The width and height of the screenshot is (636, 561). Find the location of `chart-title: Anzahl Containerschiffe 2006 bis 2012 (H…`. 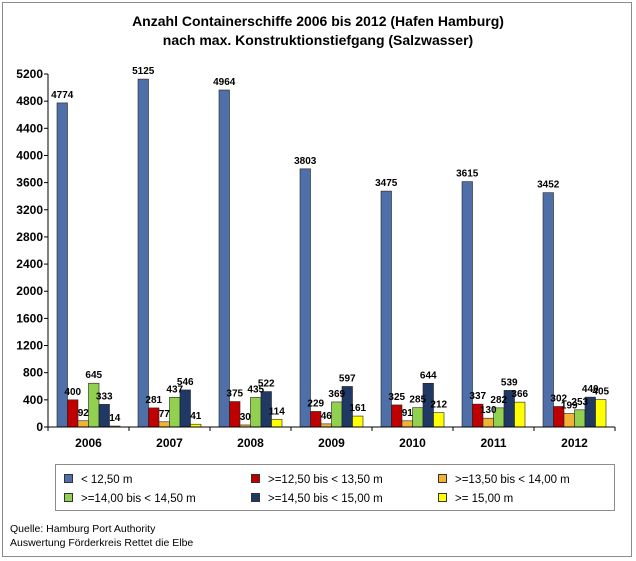

chart-title: Anzahl Containerschiffe 2006 bis 2012 (H… is located at coordinates (318, 31).